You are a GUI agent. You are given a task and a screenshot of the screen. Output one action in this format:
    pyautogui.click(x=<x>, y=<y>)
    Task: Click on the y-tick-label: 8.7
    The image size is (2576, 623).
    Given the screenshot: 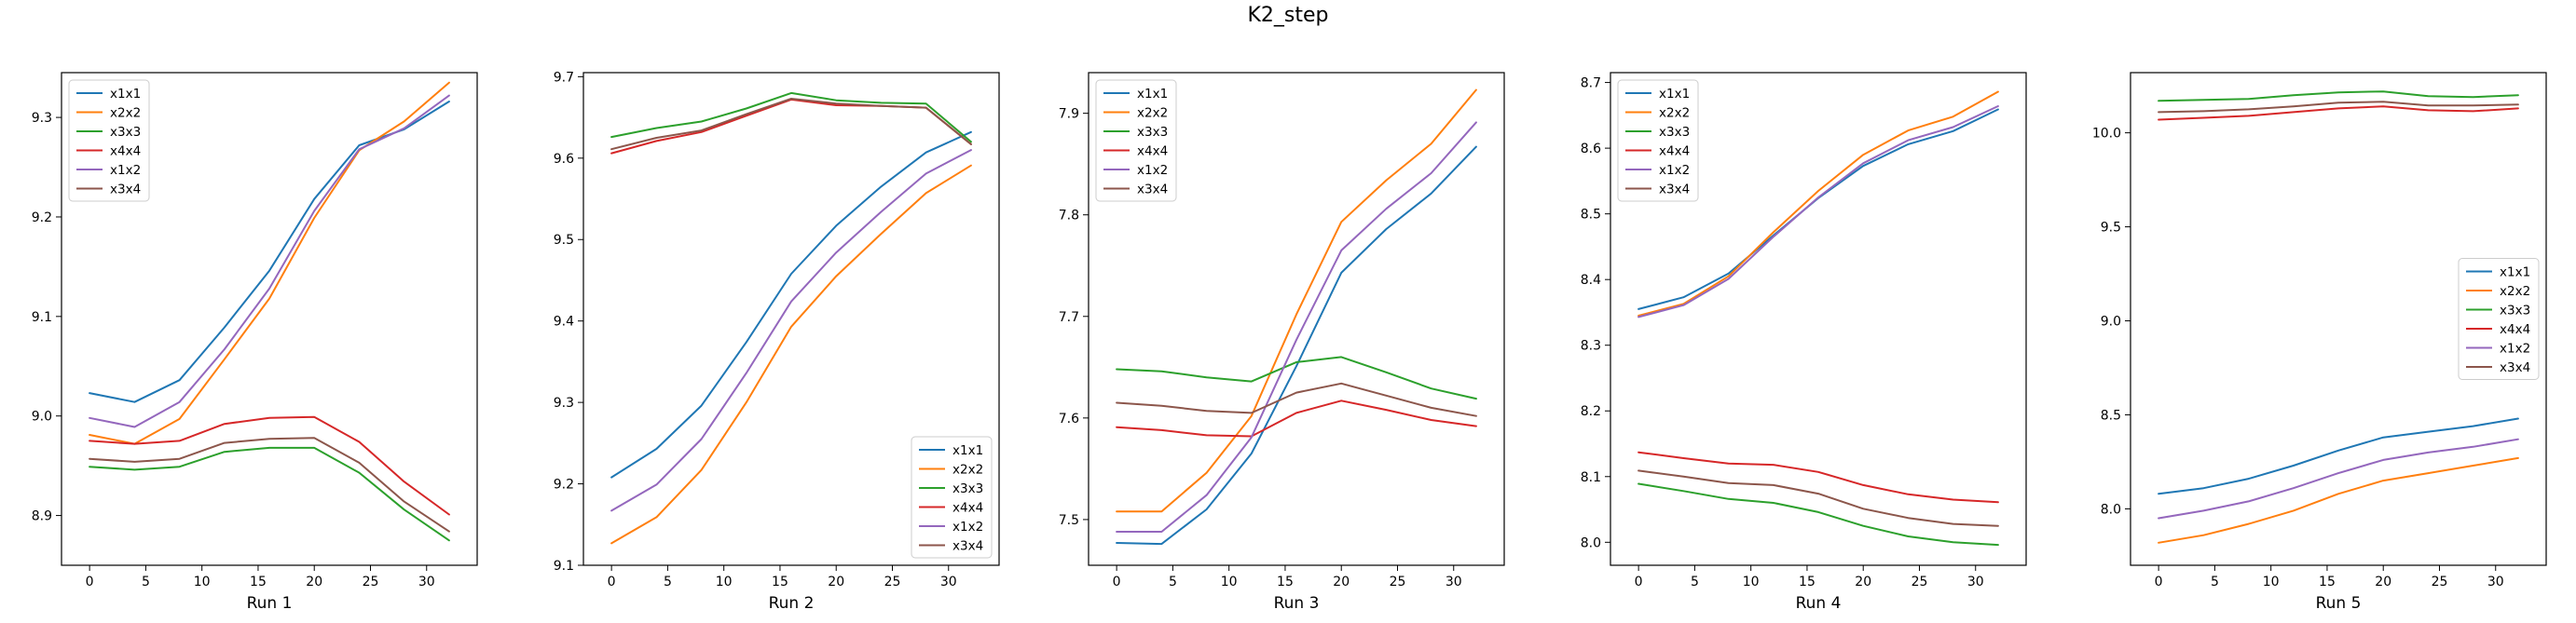 What is the action you would take?
    pyautogui.click(x=1591, y=83)
    